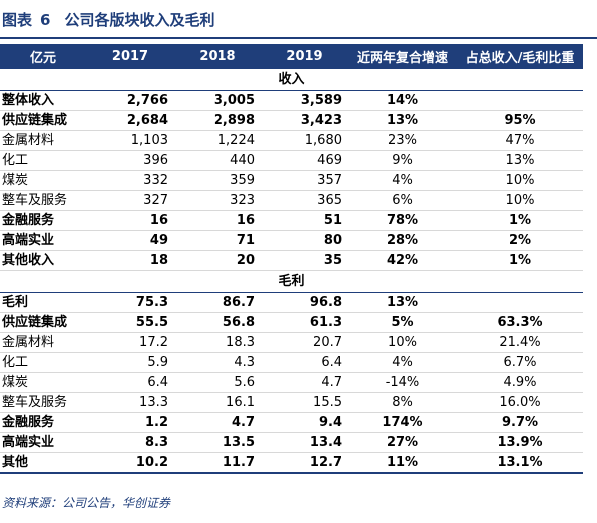 This screenshot has height=523, width=597. Describe the element at coordinates (291, 382) in the screenshot. I see `table-row: 煤炭 6.4 5.6 4.7 -14% 4.9%` at that location.